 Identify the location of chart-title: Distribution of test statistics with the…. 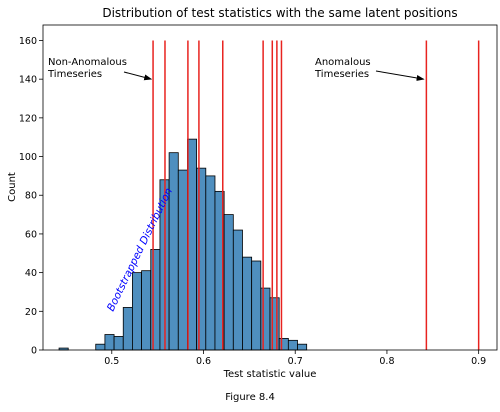
(279, 13).